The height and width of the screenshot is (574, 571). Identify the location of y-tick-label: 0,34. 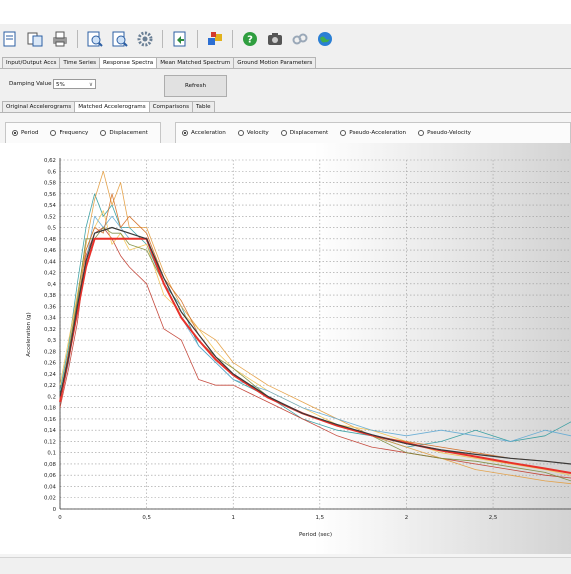
(50, 319).